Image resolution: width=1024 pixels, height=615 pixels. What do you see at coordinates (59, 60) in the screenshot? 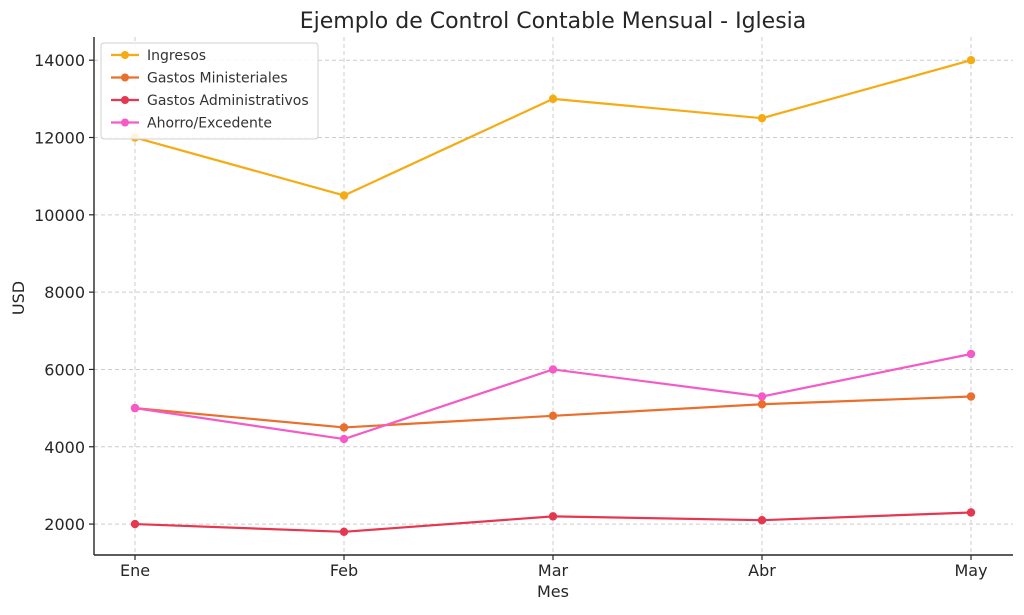
I see `y-tick-label: 14000` at bounding box center [59, 60].